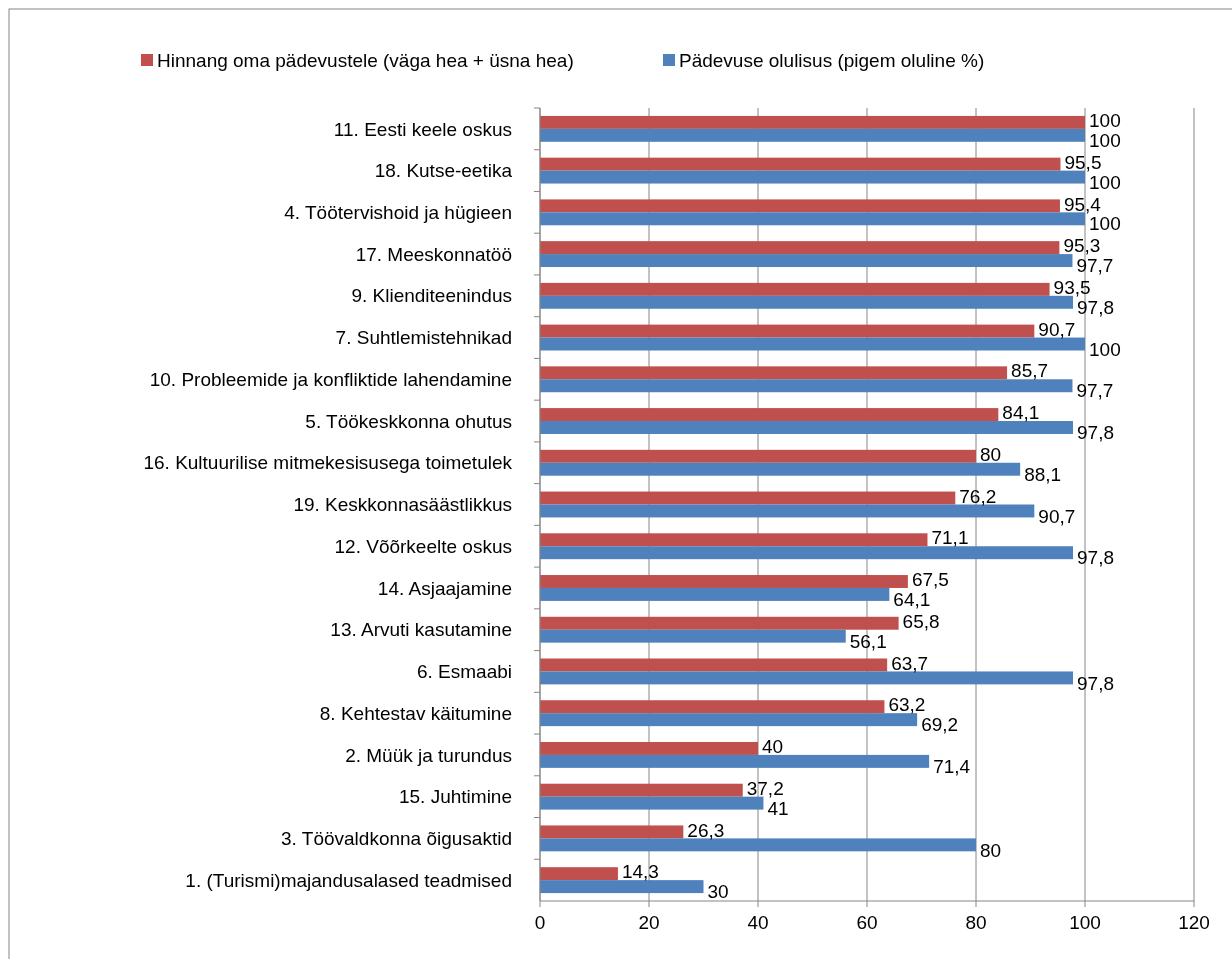 The image size is (1232, 959). What do you see at coordinates (365, 60) in the screenshot?
I see `legend-label: Hinnang oma pädevustele (väga hea + üsna hea)` at bounding box center [365, 60].